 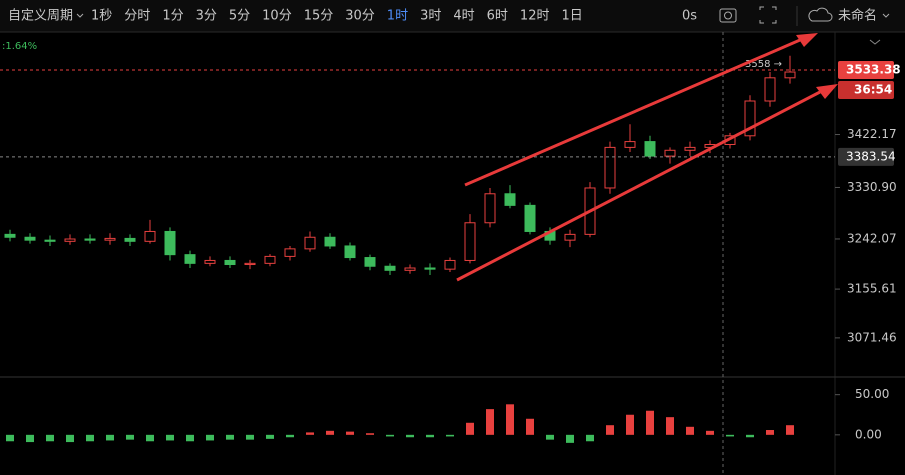 I want to click on period-button: 1日, so click(x=571, y=16).